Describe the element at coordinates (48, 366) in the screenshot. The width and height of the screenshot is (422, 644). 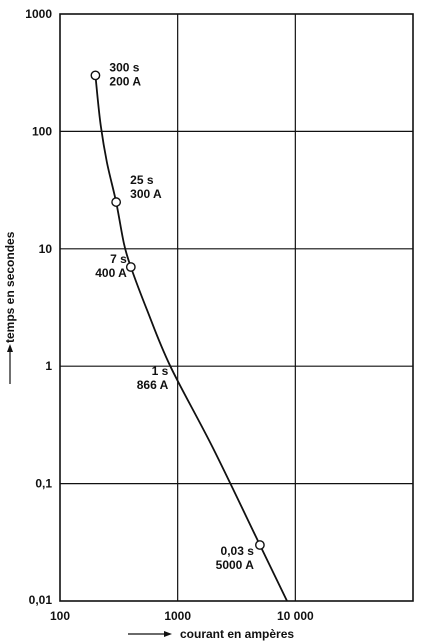
I see `y-tick-label: 1` at that location.